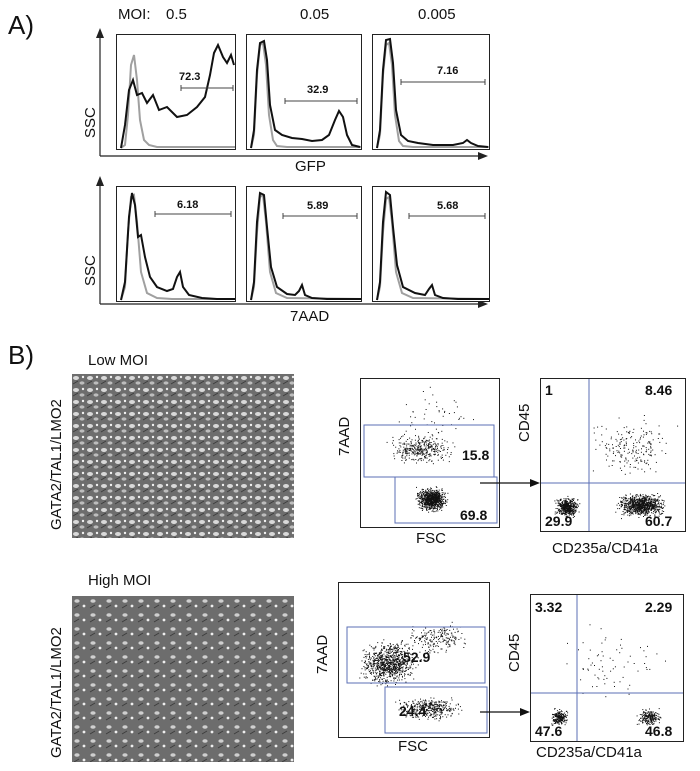  What do you see at coordinates (176, 14) in the screenshot?
I see `moi-value-1: 0.5` at bounding box center [176, 14].